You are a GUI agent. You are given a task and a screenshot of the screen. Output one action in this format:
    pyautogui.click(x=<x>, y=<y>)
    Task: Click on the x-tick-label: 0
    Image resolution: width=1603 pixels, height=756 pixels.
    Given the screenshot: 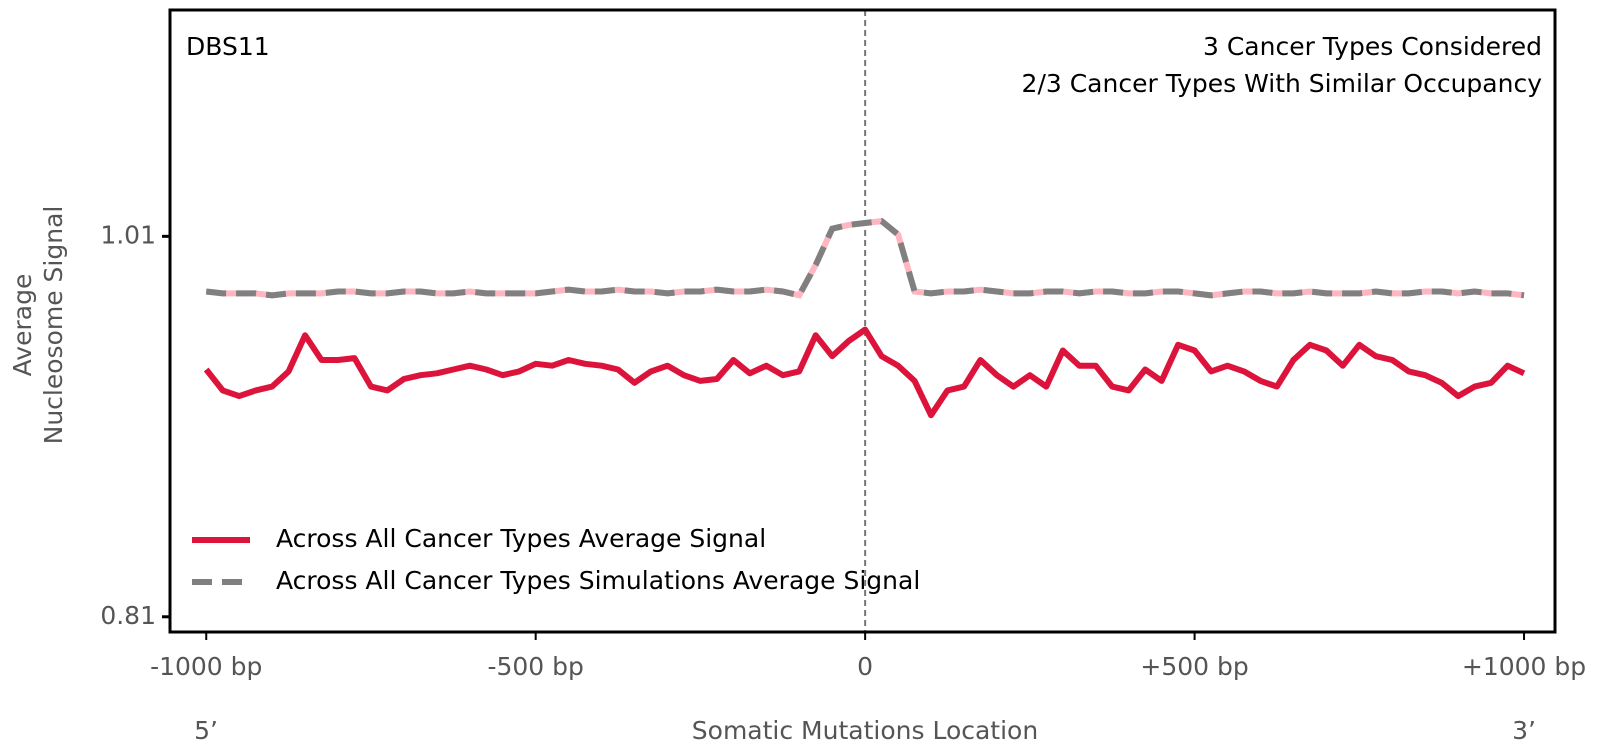 What is the action you would take?
    pyautogui.click(x=865, y=666)
    